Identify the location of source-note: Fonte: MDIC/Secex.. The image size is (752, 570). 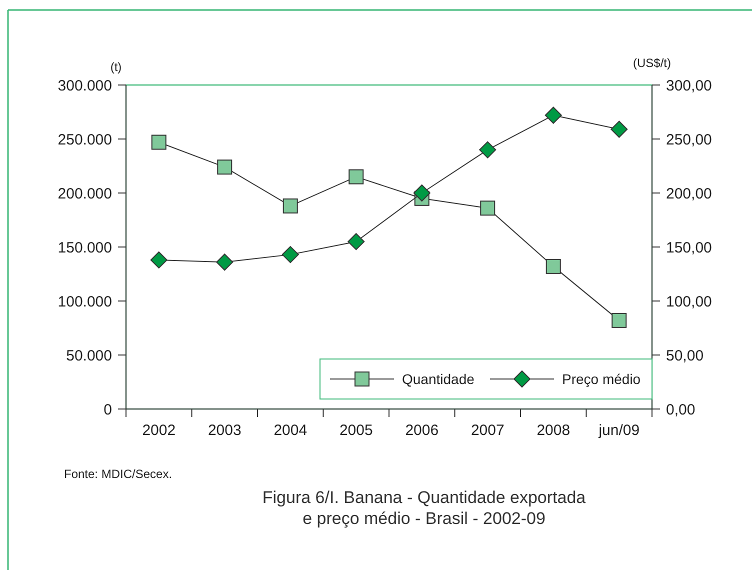
(118, 474).